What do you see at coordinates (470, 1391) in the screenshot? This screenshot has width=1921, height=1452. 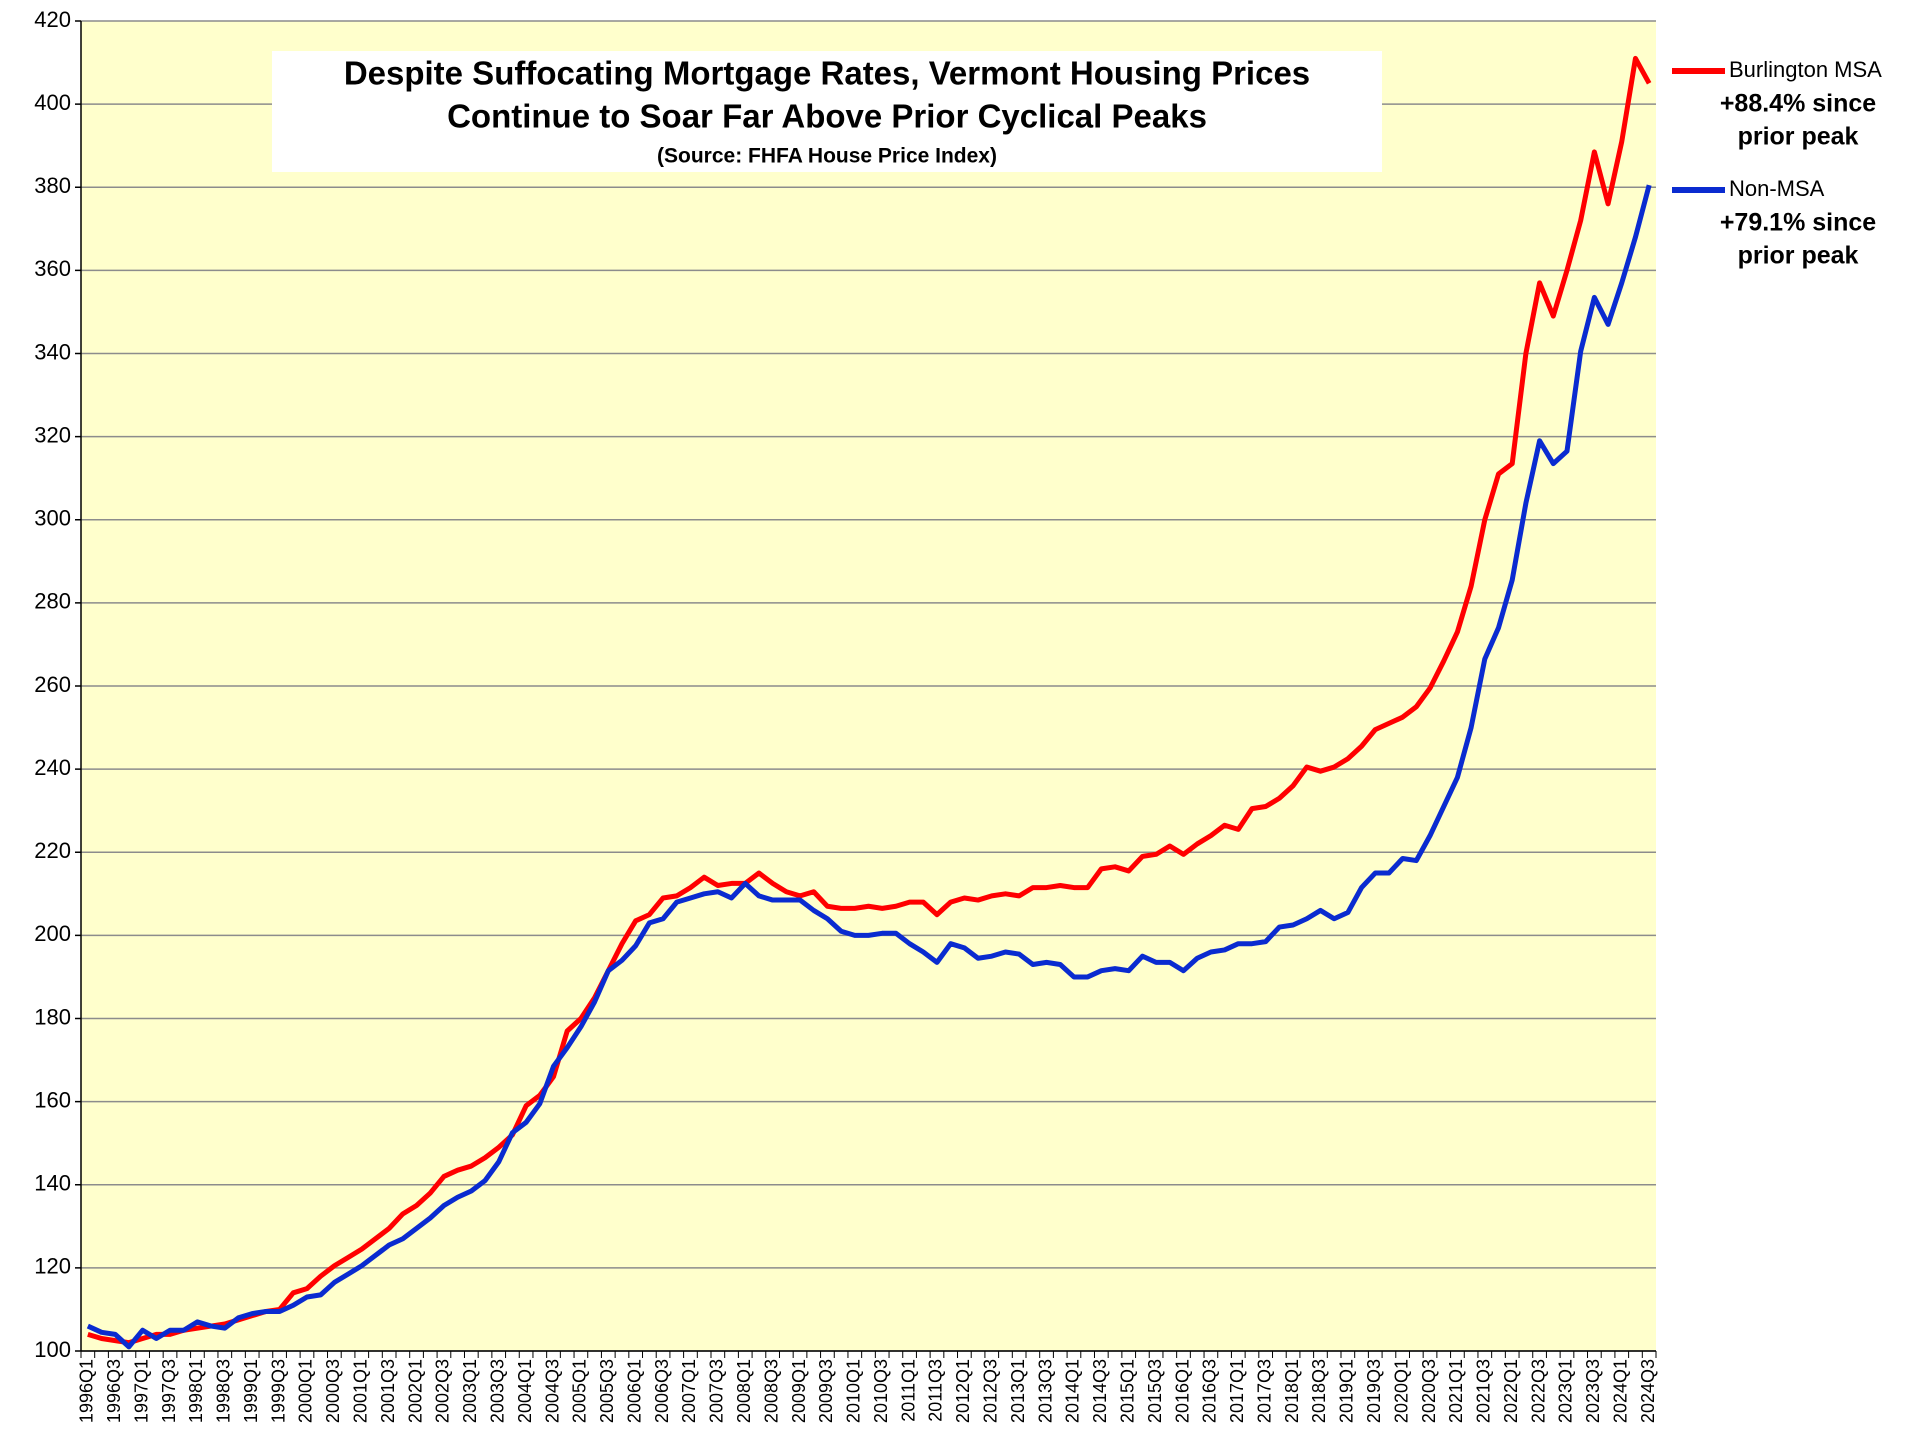 I see `x-tick-label: 2003Q1` at bounding box center [470, 1391].